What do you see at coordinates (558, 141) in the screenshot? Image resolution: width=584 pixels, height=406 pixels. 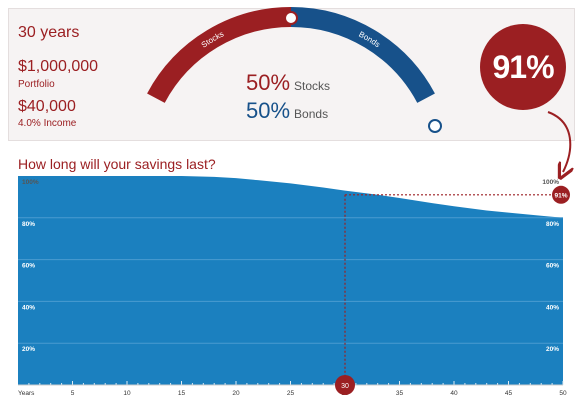 I see `pointer-arrow` at bounding box center [558, 141].